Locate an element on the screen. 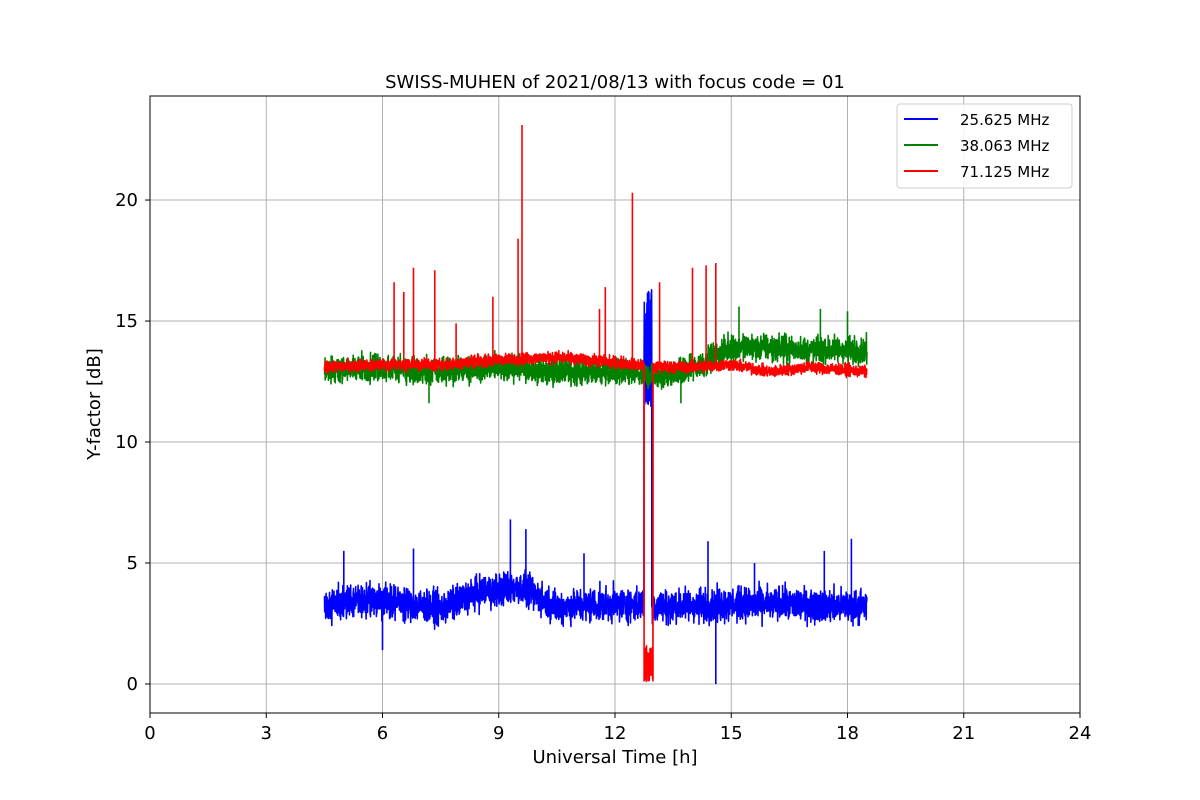 Image resolution: width=1200 pixels, height=800 pixels. y-tick-label: 10 is located at coordinates (126, 442).